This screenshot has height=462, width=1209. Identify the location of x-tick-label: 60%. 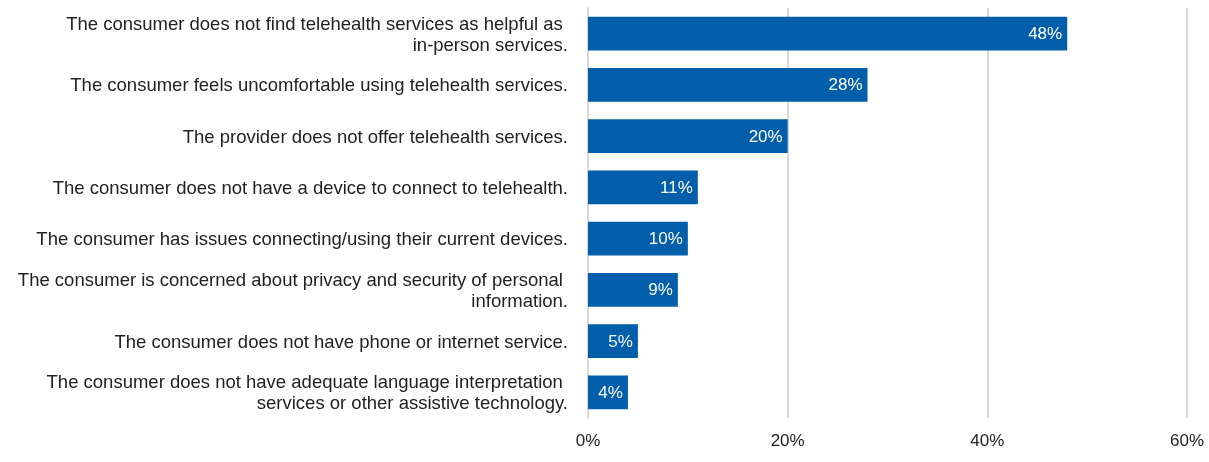
(1187, 440).